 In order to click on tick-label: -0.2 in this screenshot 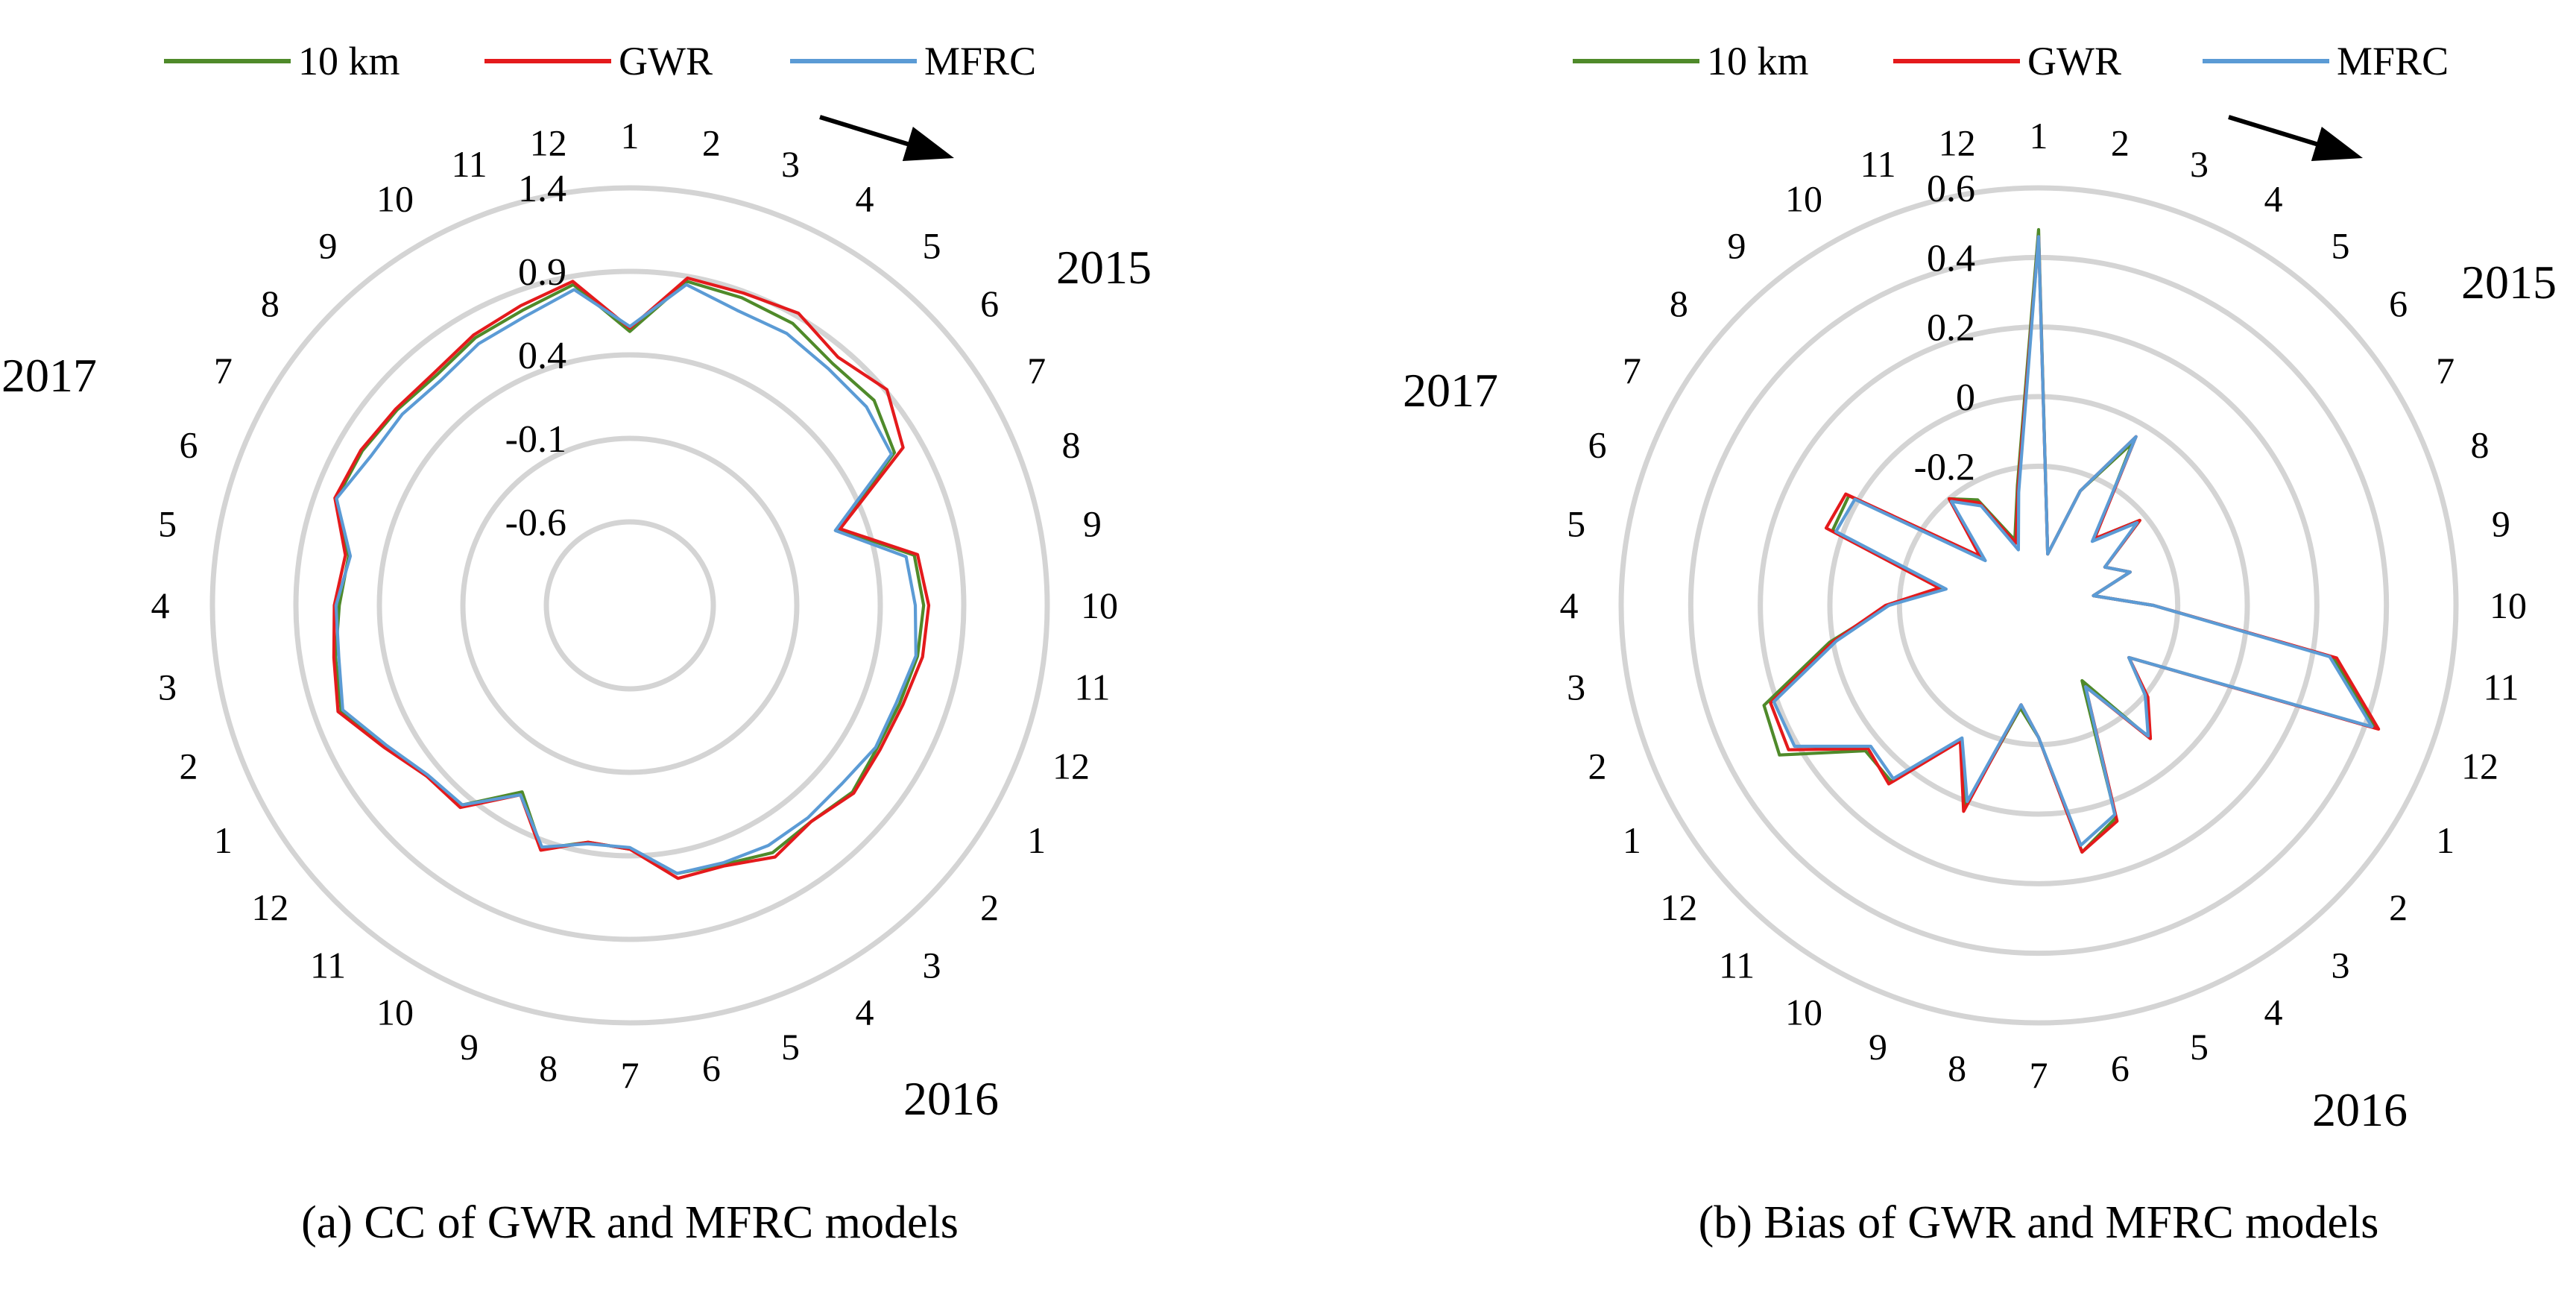, I will do `click(1945, 467)`.